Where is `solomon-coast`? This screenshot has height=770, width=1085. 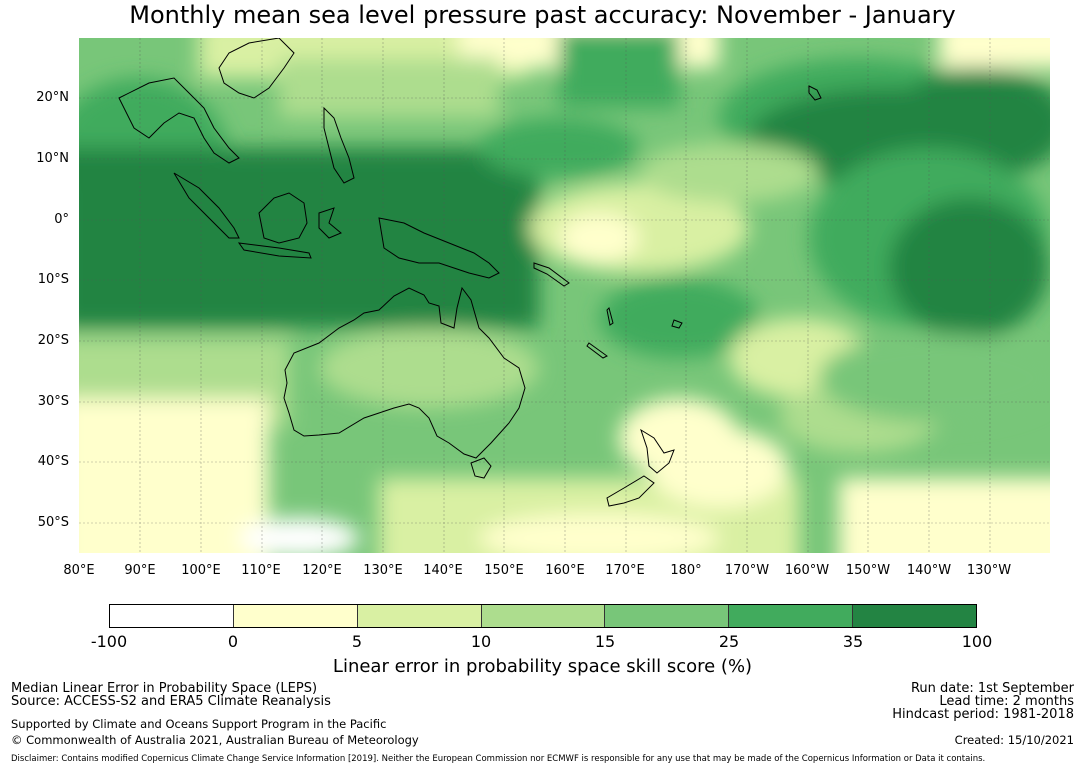 solomon-coast is located at coordinates (551, 274).